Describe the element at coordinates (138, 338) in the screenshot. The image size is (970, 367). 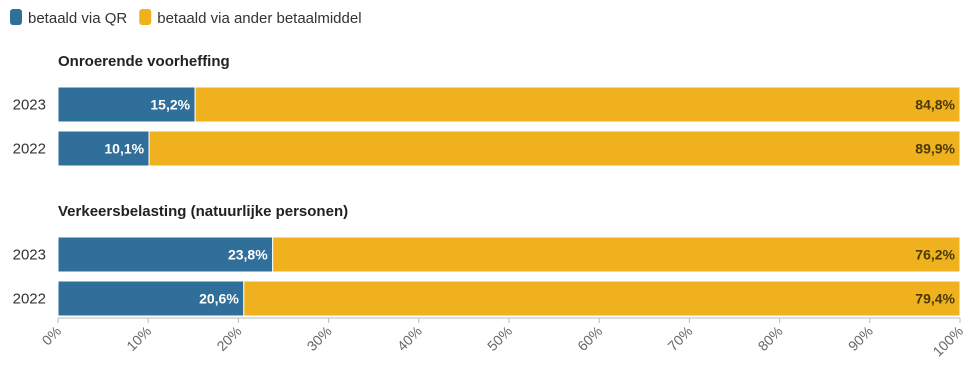
I see `x-tick-label: 10%` at that location.